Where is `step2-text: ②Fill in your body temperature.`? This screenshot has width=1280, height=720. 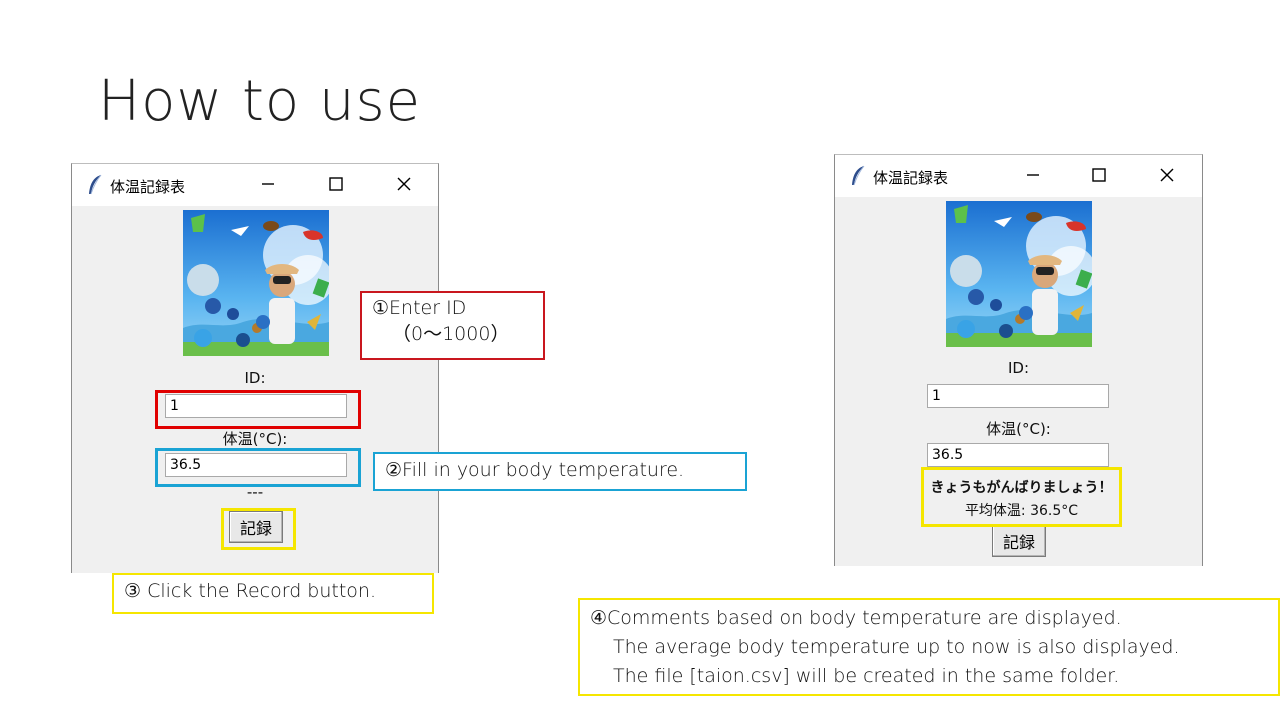 step2-text: ②Fill in your body temperature. is located at coordinates (535, 470).